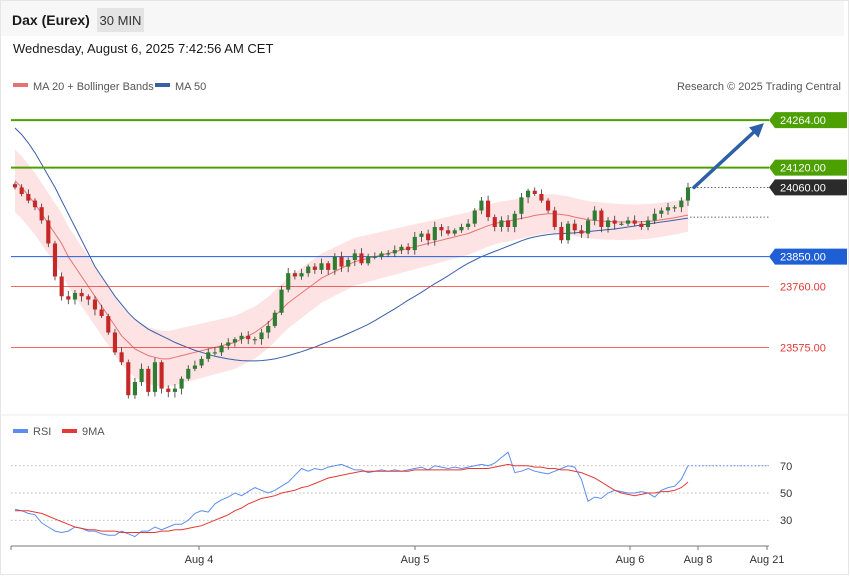  Describe the element at coordinates (162, 85) in the screenshot. I see `legend-ma50-swatch` at that location.